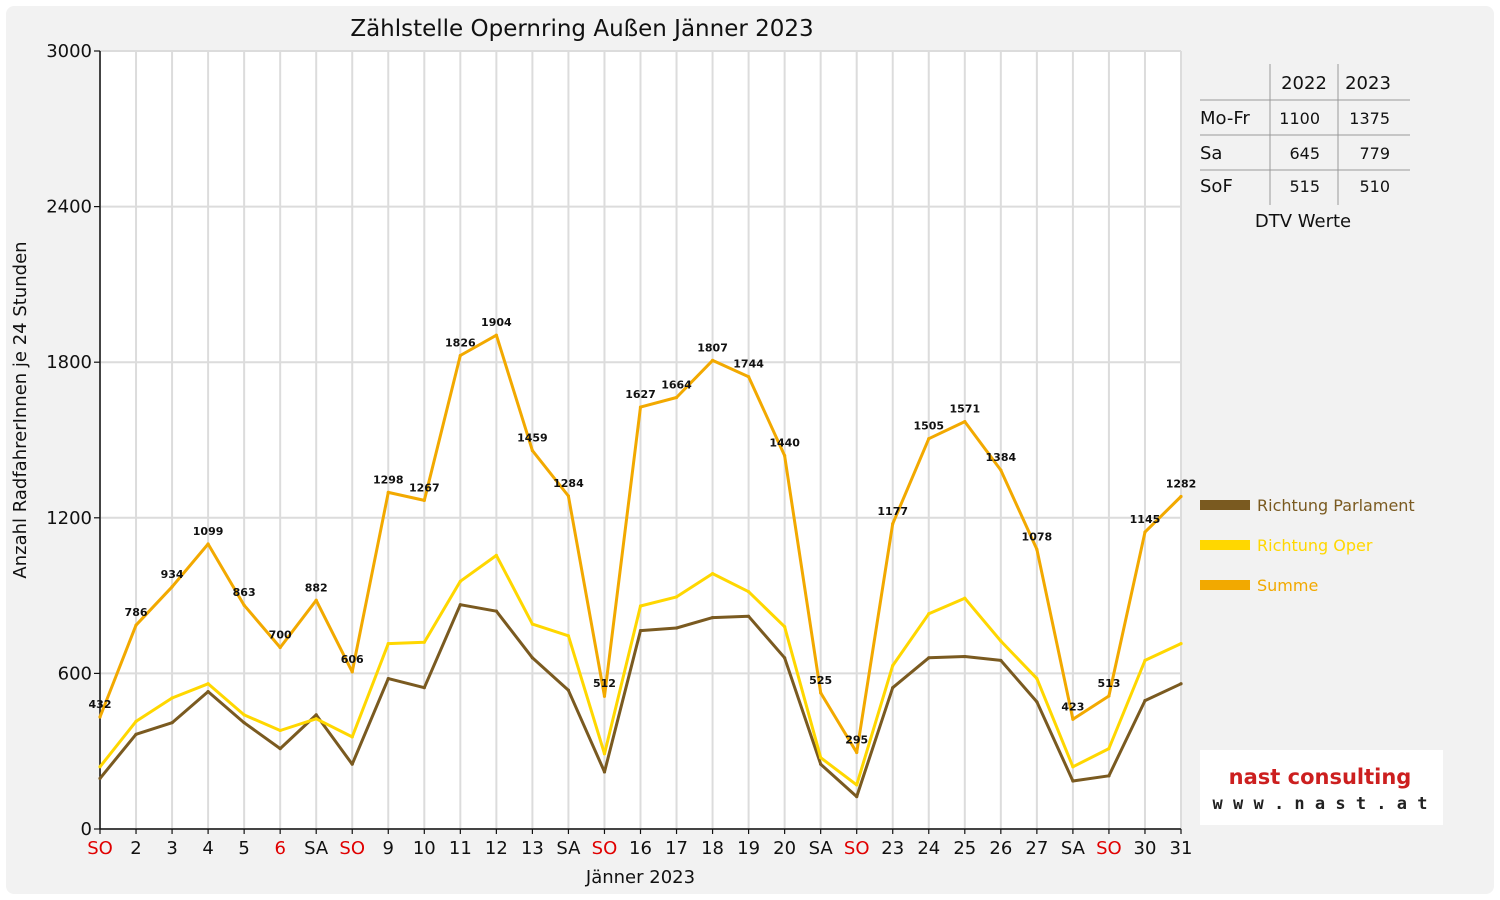 The width and height of the screenshot is (1500, 900). Describe the element at coordinates (640, 848) in the screenshot. I see `x-tick-label: 16` at that location.